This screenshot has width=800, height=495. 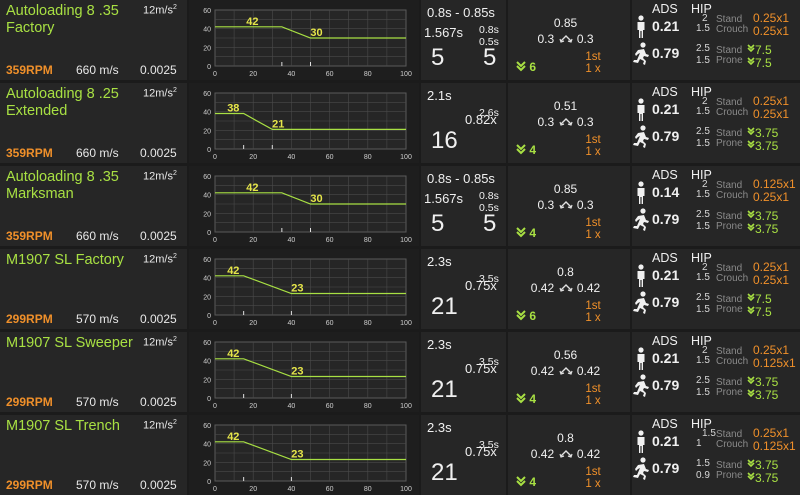 What do you see at coordinates (774, 363) in the screenshot?
I see `hip-crouch-spread: 0.125x1` at bounding box center [774, 363].